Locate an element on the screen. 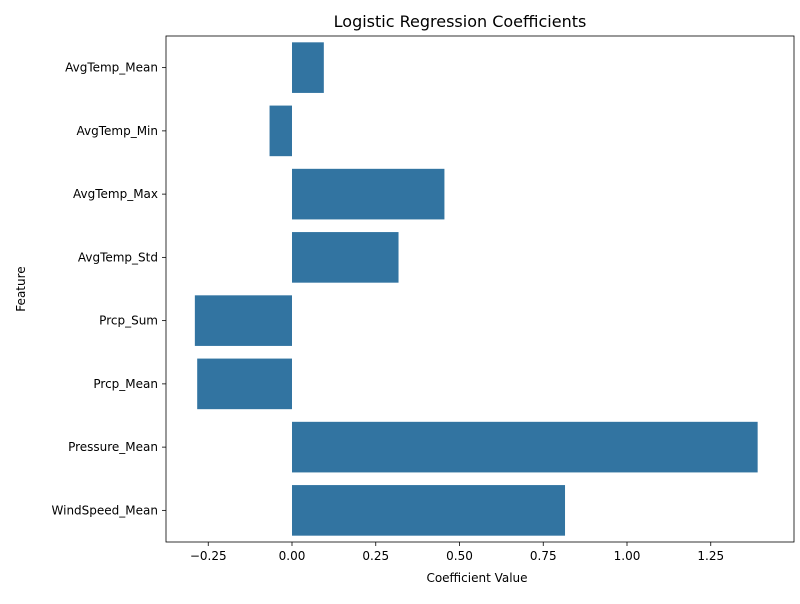 This screenshot has height=604, width=800. x-tick-label: 0.25 is located at coordinates (375, 556).